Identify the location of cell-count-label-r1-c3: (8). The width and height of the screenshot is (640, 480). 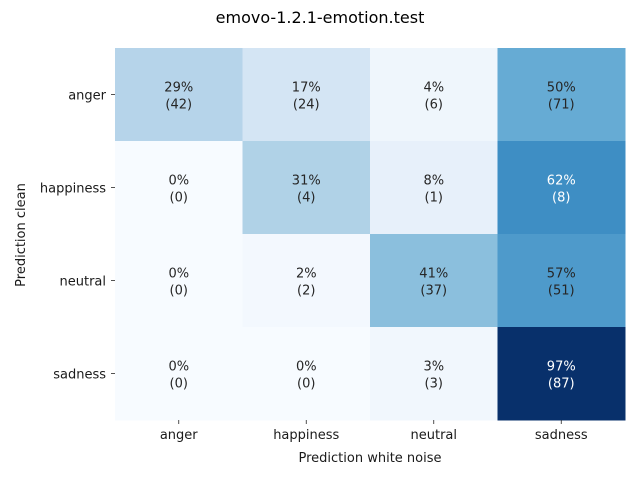
(561, 198).